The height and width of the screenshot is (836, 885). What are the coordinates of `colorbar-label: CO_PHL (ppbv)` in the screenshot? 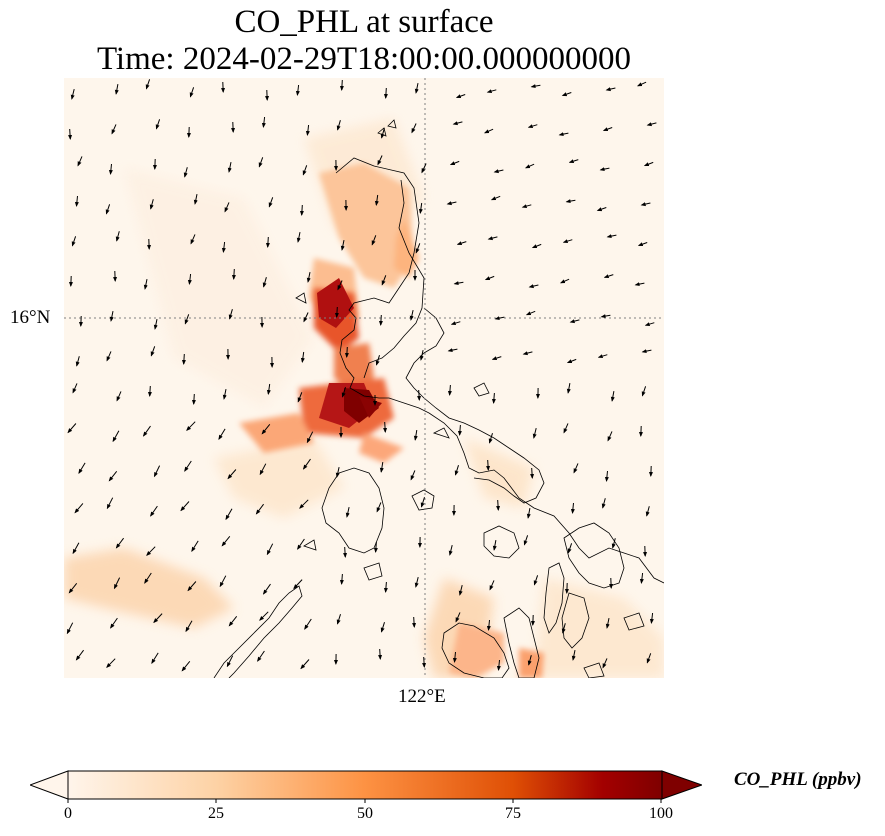 It's located at (798, 779).